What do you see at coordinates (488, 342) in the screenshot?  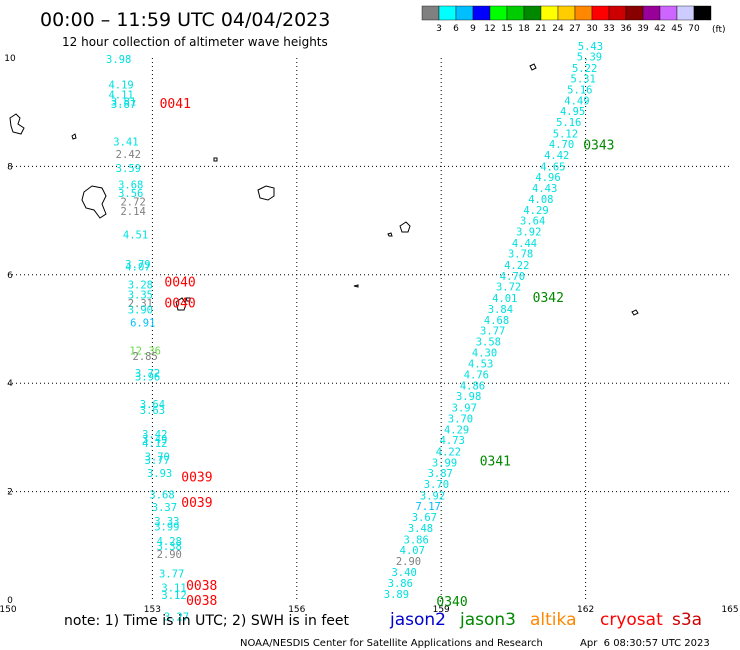 I see `wave-height-label: 3.58` at bounding box center [488, 342].